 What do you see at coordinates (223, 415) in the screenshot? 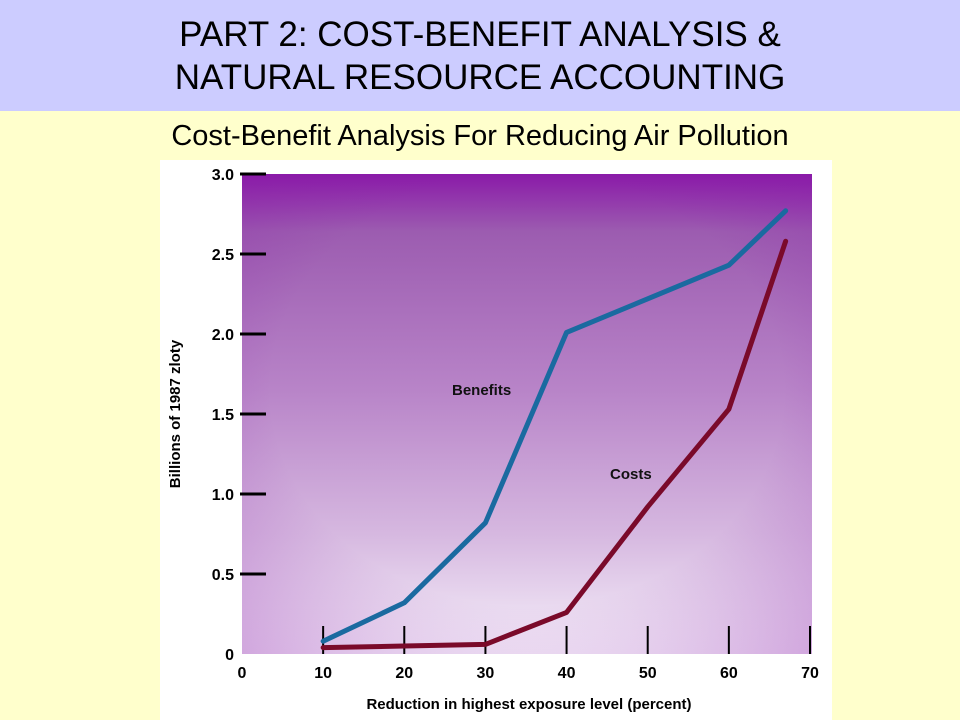
I see `y-tick-label: 1.5` at bounding box center [223, 415].